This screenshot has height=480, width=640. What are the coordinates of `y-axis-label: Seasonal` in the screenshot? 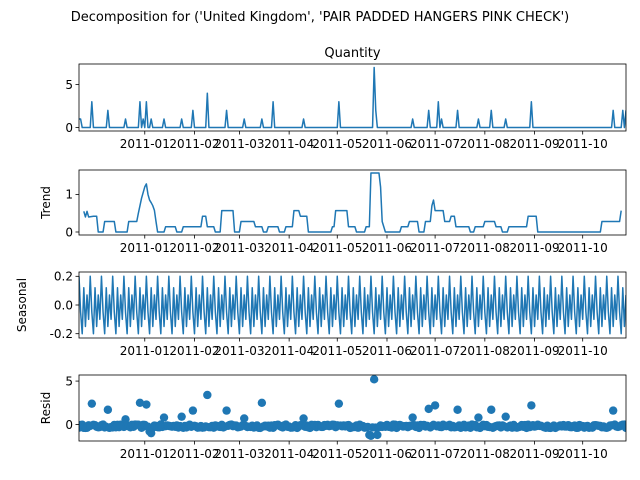 It's located at (22, 305).